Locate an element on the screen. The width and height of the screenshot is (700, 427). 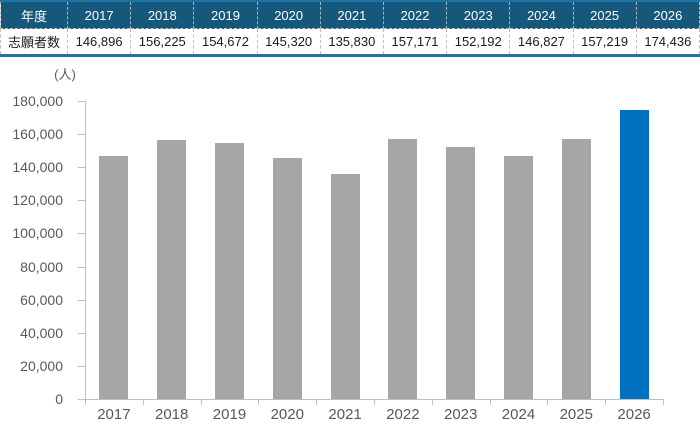
x-axis-label-2025: 2025 is located at coordinates (576, 414).